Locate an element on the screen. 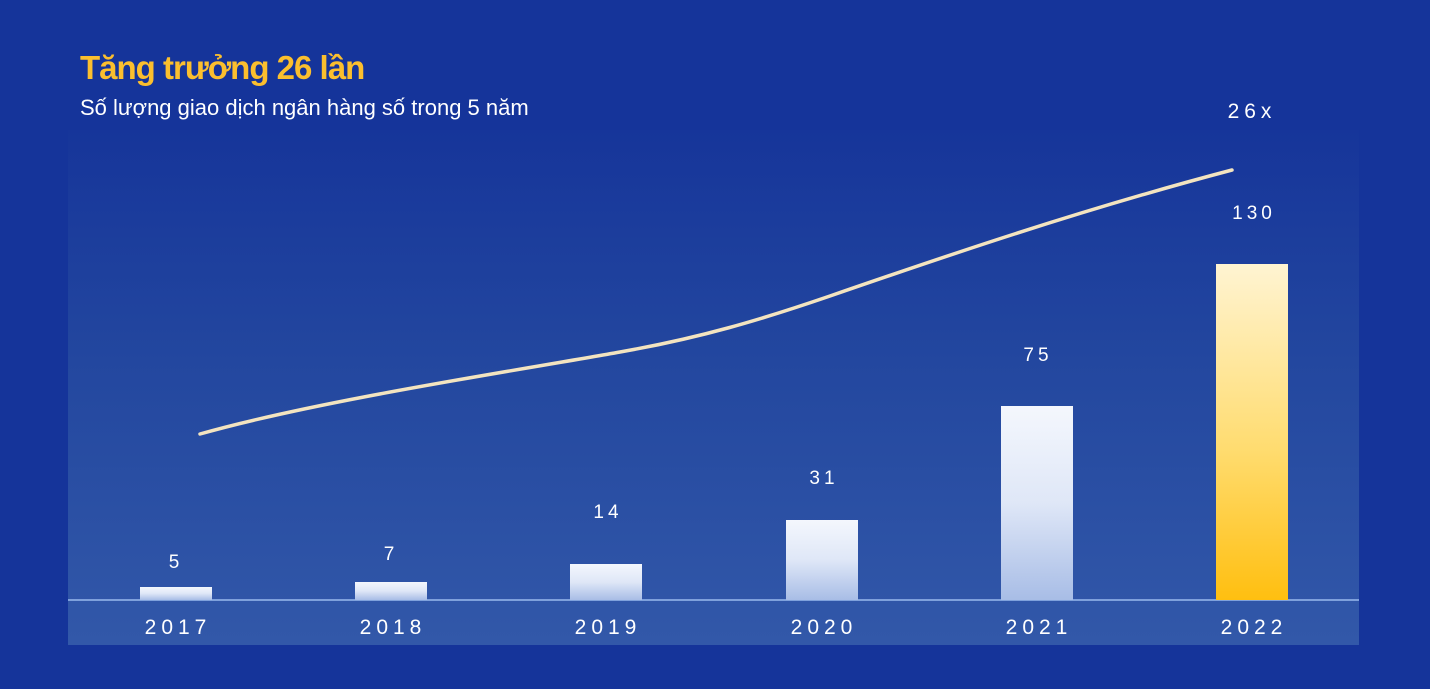 This screenshot has width=1430, height=689. bar-2018 is located at coordinates (391, 591).